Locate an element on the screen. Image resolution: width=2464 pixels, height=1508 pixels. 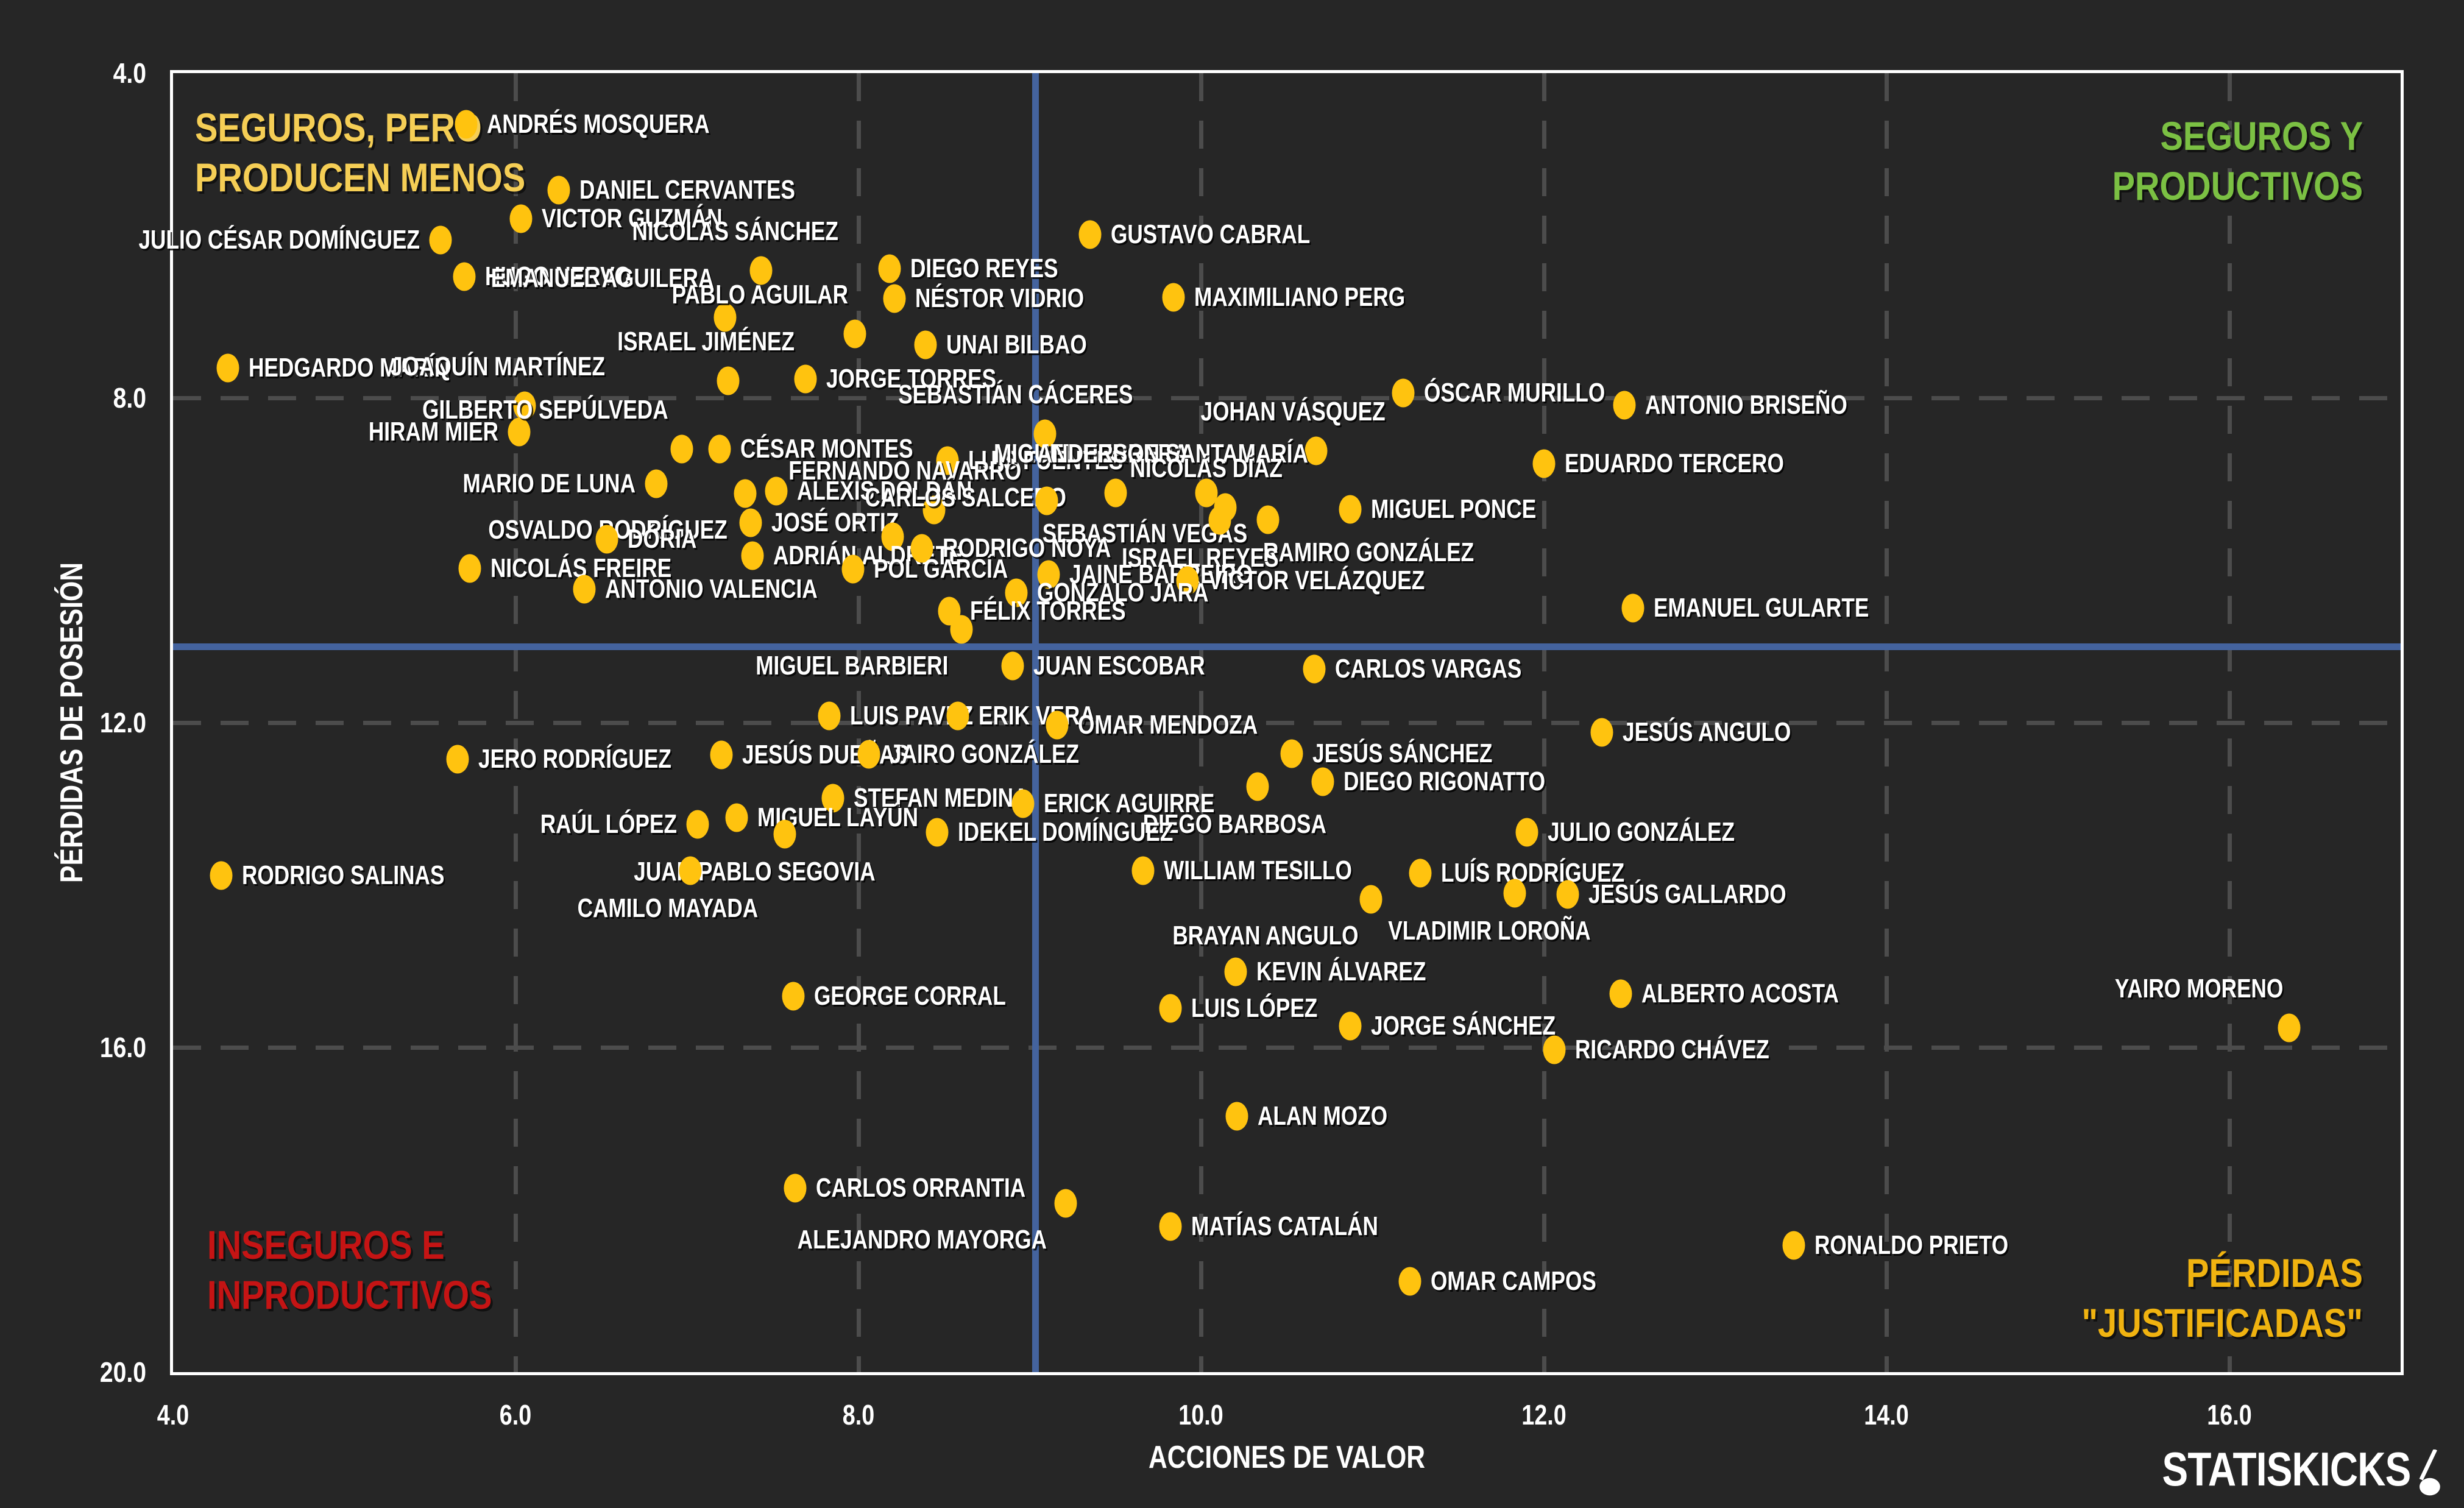
data-point-label: GUSTAVO CABRAL is located at coordinates (1210, 234).